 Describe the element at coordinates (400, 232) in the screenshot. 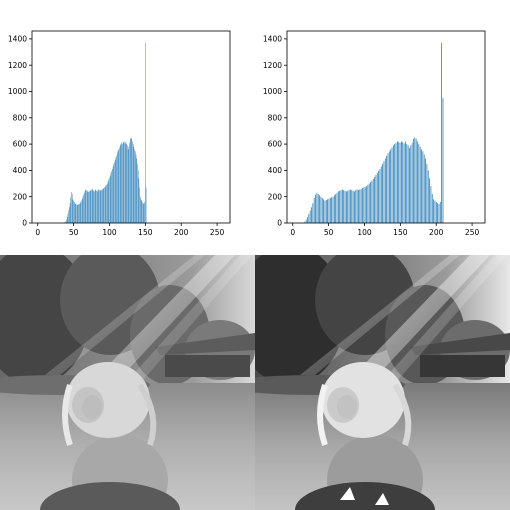

I see `x-tick-label: 150` at that location.